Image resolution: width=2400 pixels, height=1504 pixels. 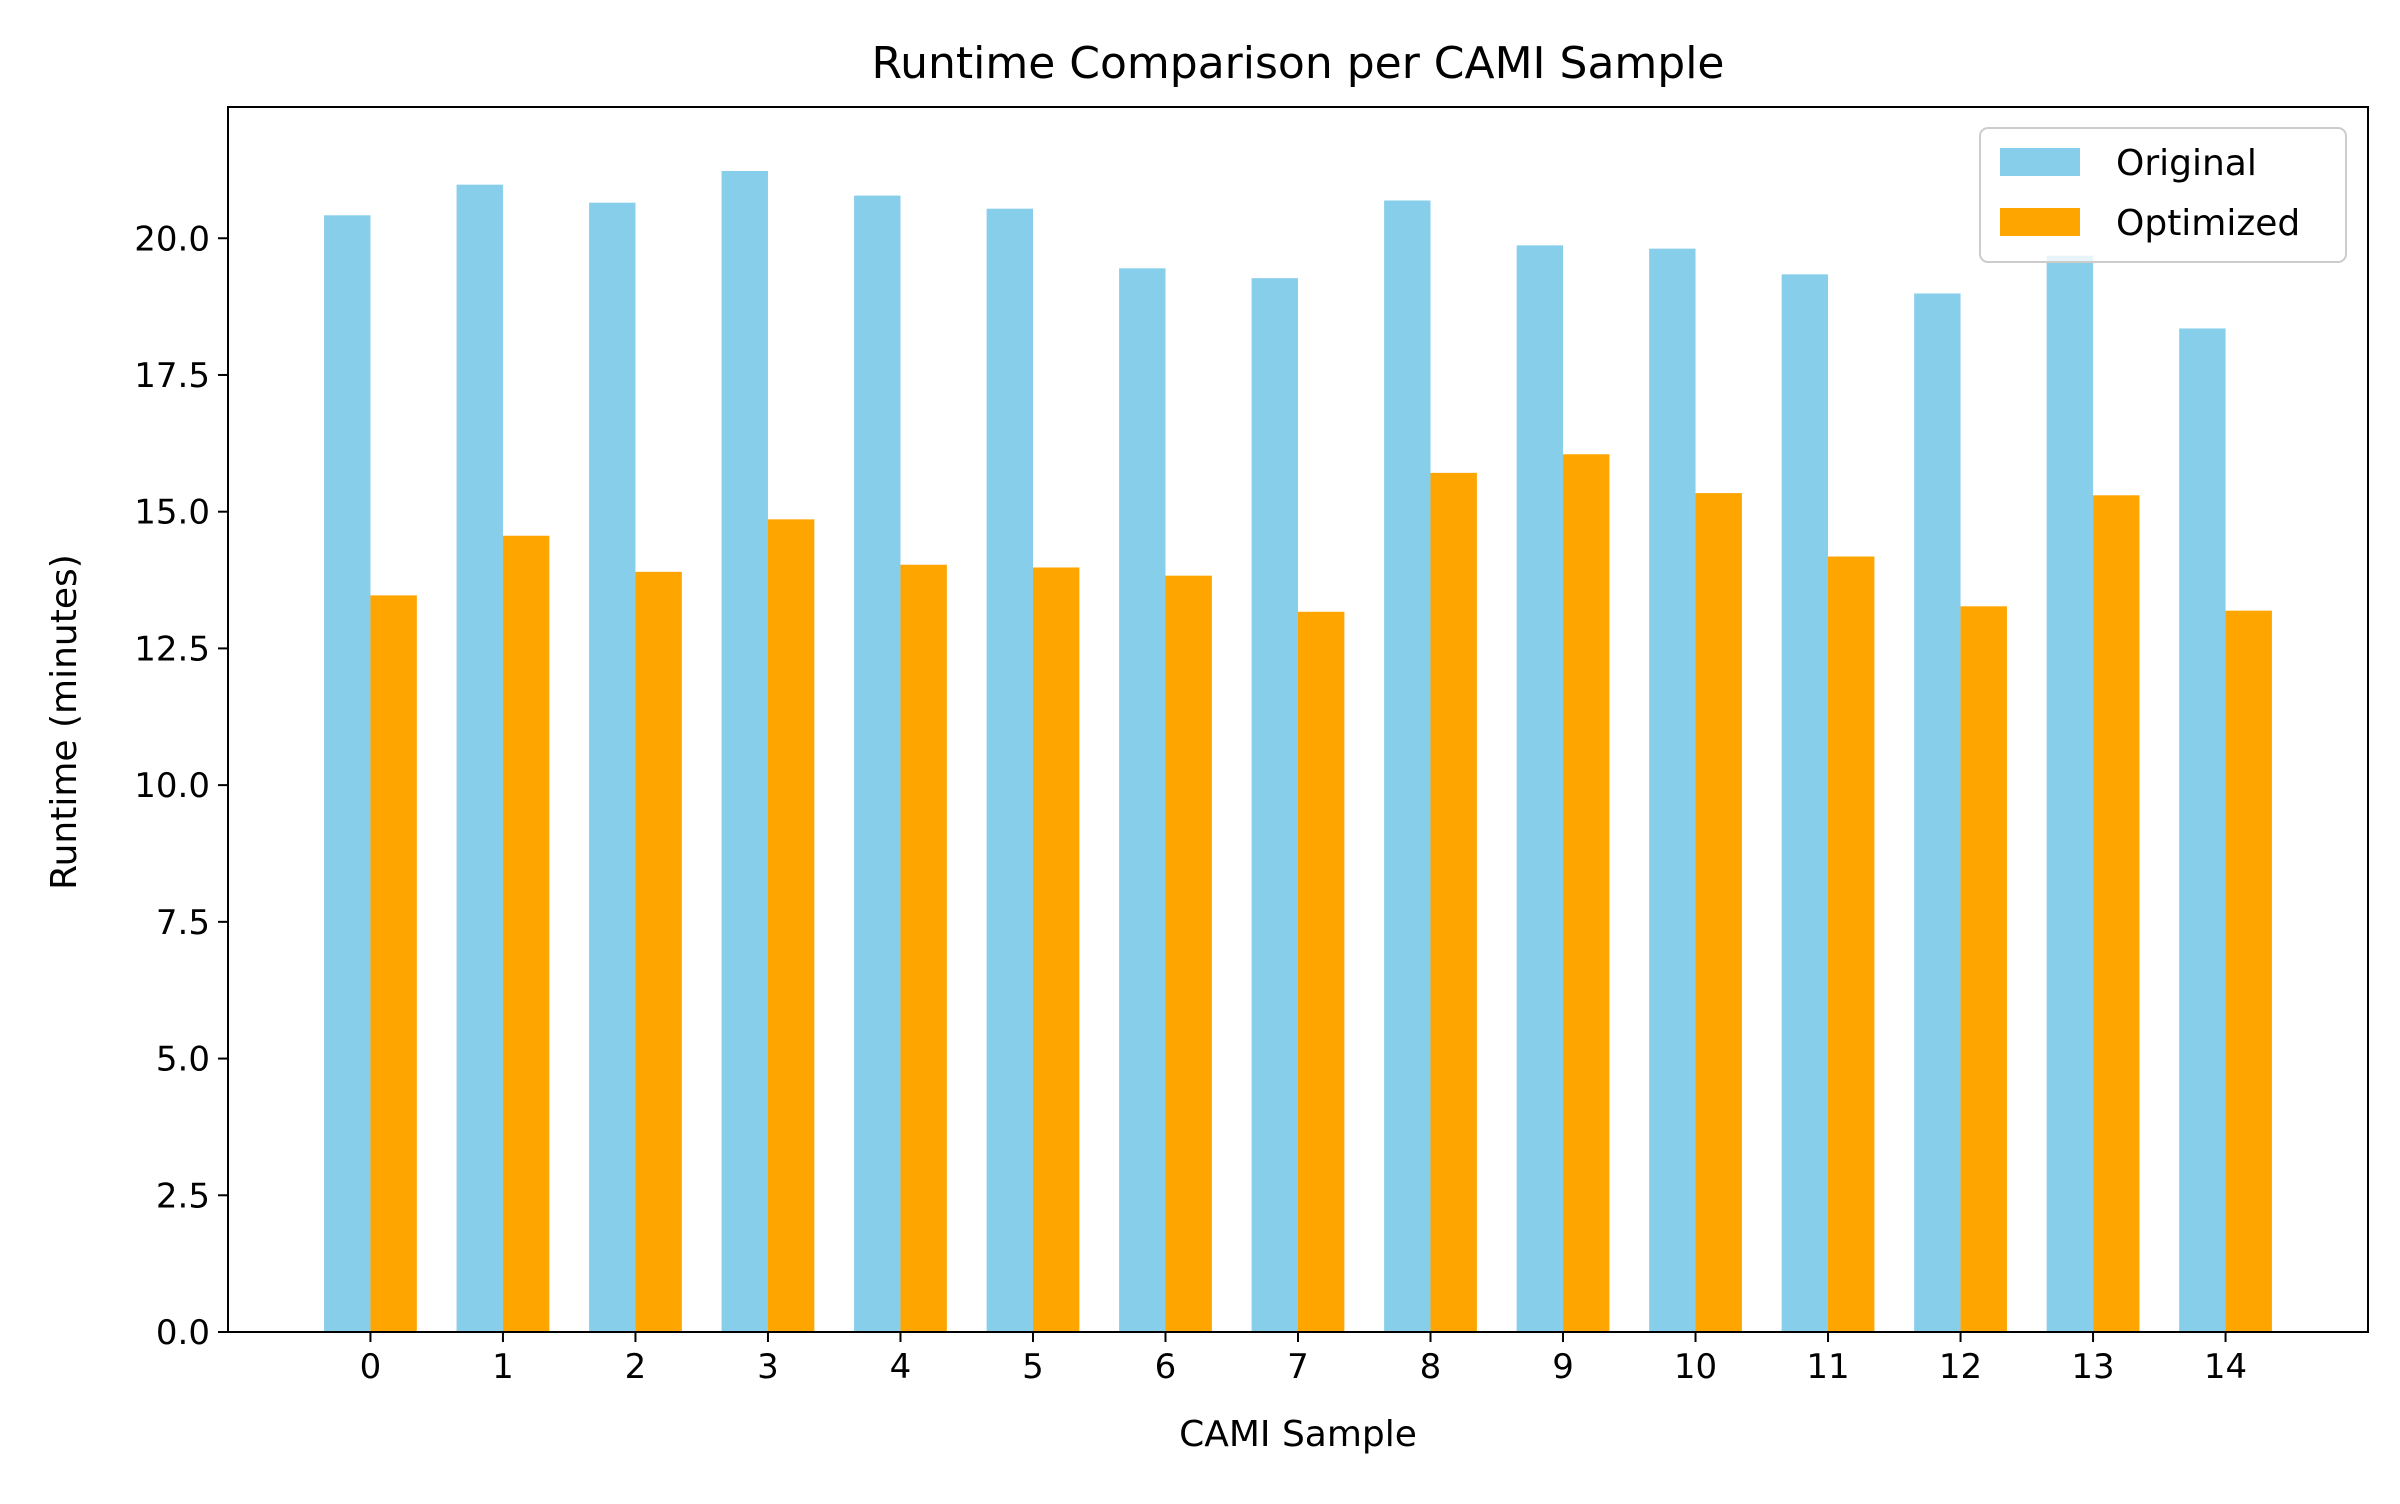 I want to click on y-tick-label: 20.0, so click(x=172, y=239).